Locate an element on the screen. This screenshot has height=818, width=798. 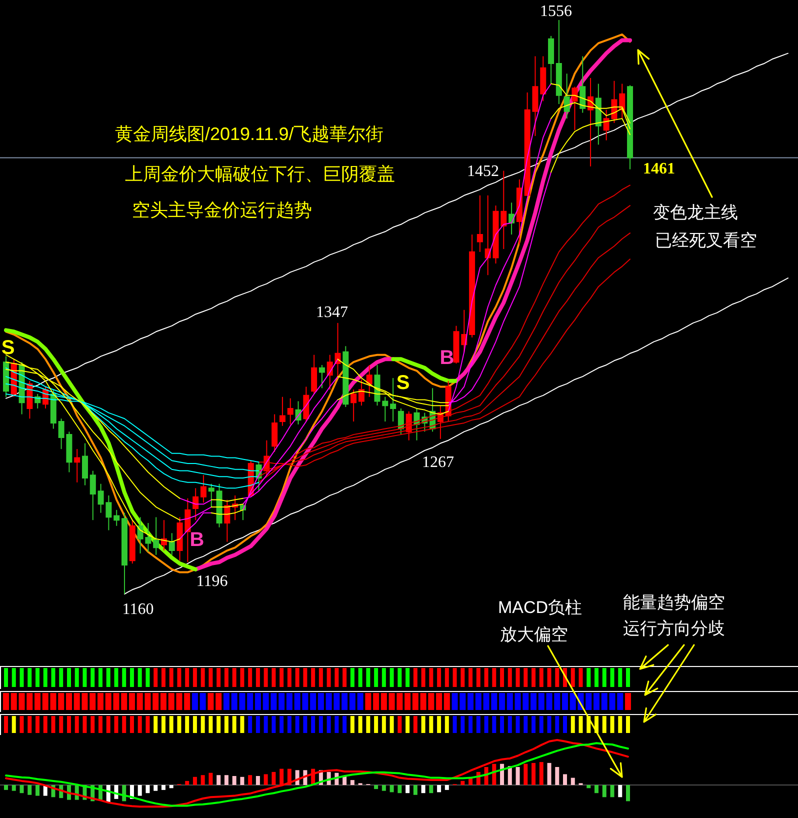
annotation: 空头主导金价运行趋势 is located at coordinates (222, 210).